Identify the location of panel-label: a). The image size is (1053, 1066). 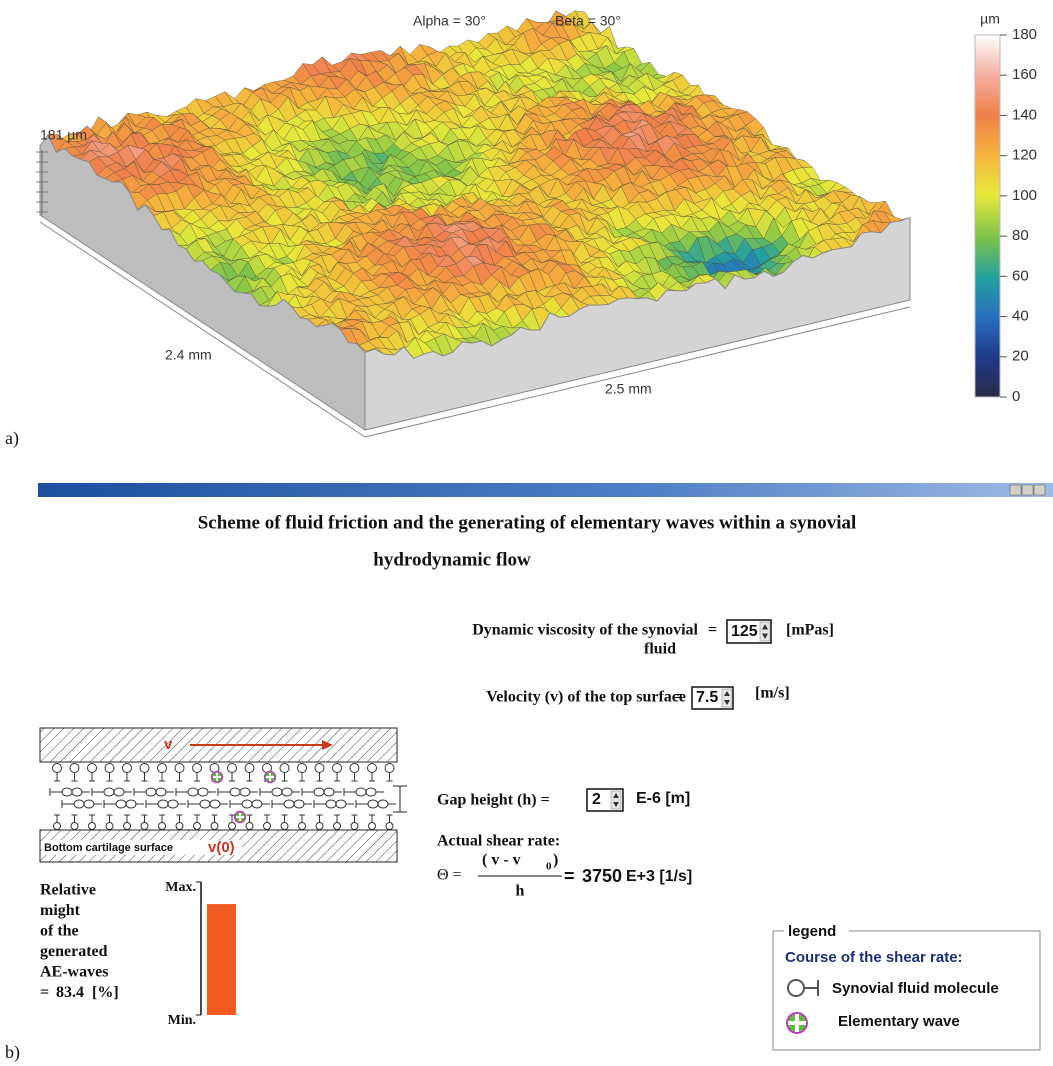
(12, 438).